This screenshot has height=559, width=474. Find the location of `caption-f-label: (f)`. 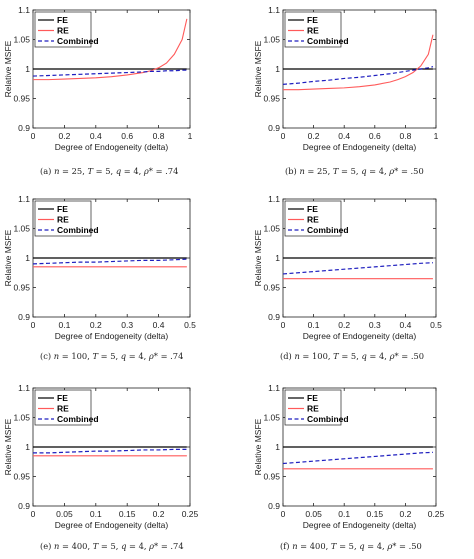

caption-f-label: (f) is located at coordinates (285, 546).